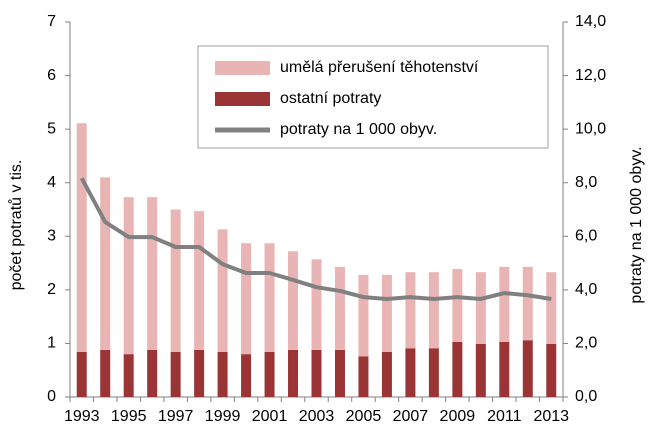 The image size is (650, 428). I want to click on x-tick-label: 2001, so click(270, 416).